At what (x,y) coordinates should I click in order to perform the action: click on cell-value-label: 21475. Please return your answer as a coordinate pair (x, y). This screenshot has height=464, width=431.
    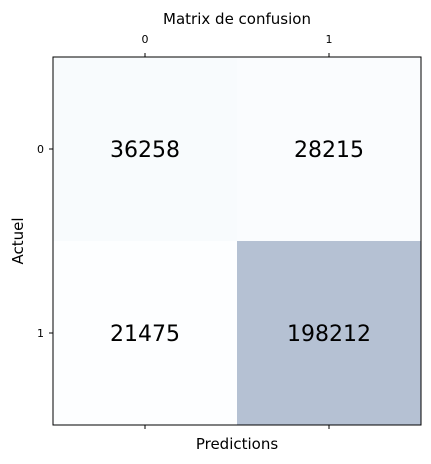
    Looking at the image, I should click on (145, 334).